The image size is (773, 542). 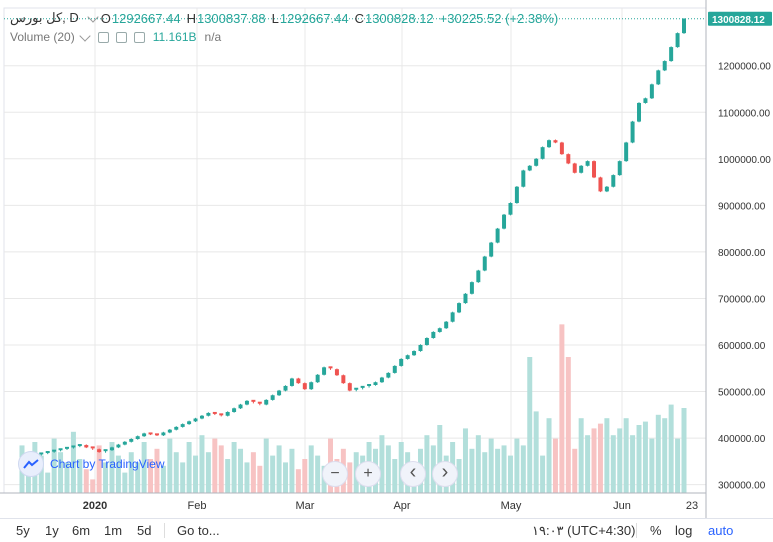 What do you see at coordinates (721, 530) in the screenshot?
I see `auto-scale-toggle: auto` at bounding box center [721, 530].